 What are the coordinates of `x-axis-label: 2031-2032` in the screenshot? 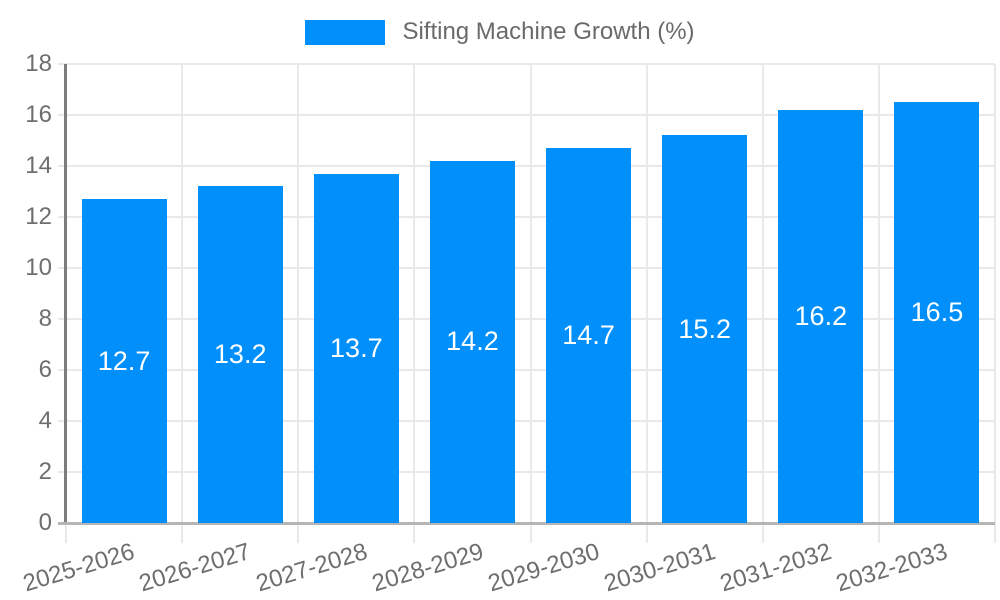 It's located at (776, 568).